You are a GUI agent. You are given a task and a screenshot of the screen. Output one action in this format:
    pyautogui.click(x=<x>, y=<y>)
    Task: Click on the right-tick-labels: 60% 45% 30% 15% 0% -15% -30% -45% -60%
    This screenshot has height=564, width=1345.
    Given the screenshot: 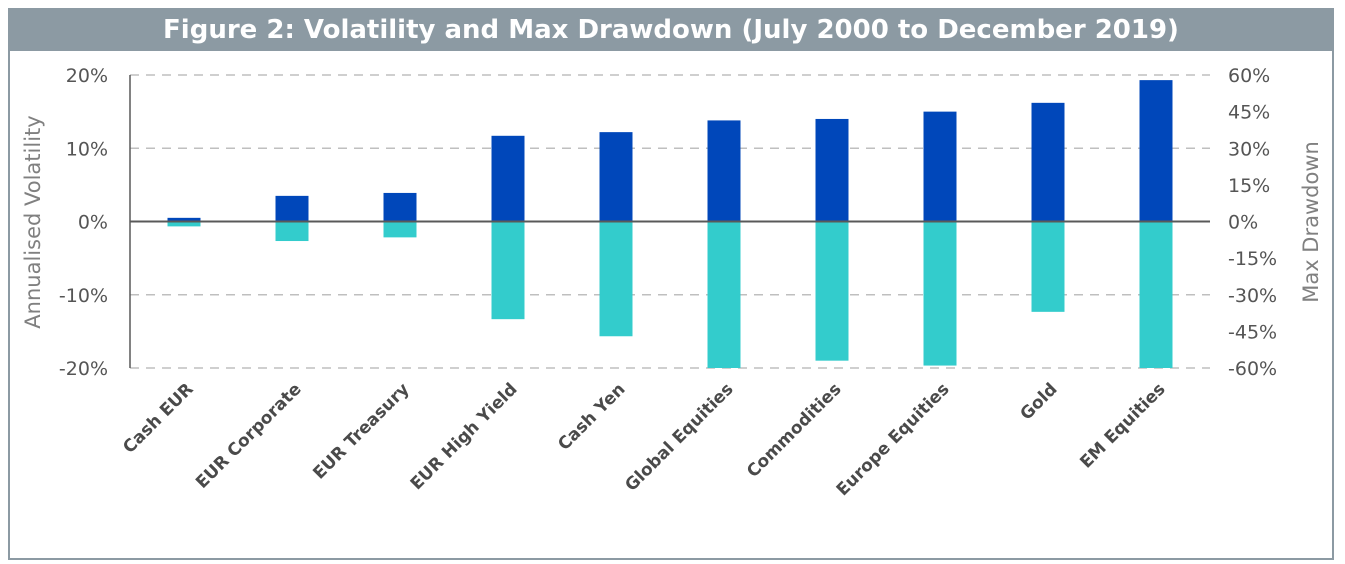 What is the action you would take?
    pyautogui.click(x=1252, y=222)
    